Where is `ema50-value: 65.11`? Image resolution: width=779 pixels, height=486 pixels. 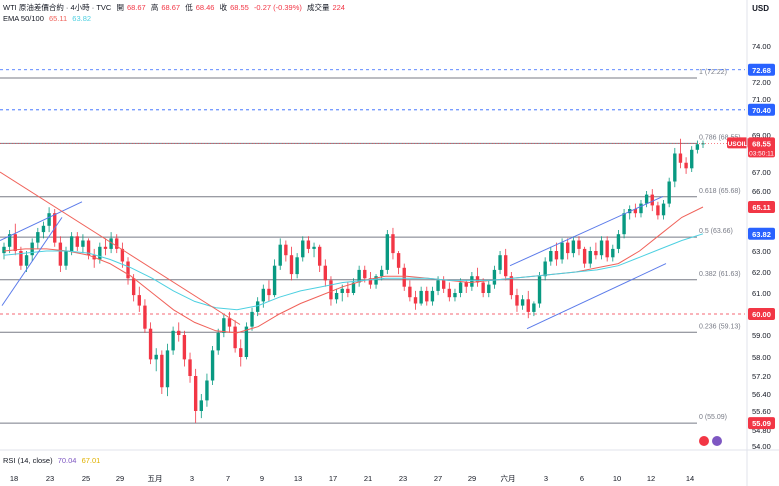
ema50-value: 65.11 is located at coordinates (58, 18).